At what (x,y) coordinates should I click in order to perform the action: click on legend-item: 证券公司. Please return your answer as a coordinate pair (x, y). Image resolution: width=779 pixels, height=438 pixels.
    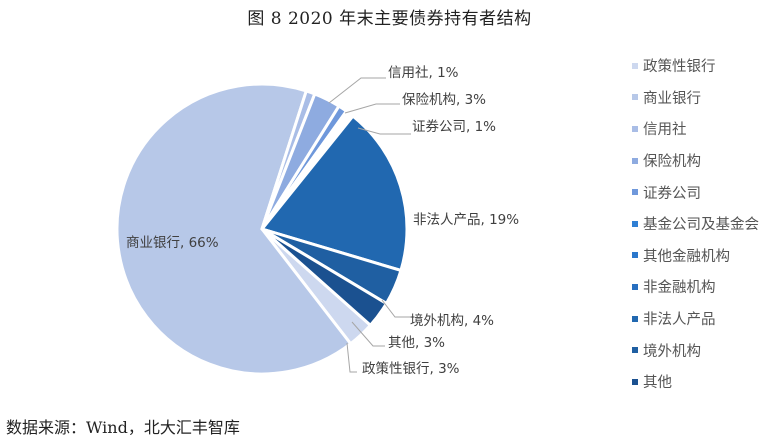
    Looking at the image, I should click on (705, 192).